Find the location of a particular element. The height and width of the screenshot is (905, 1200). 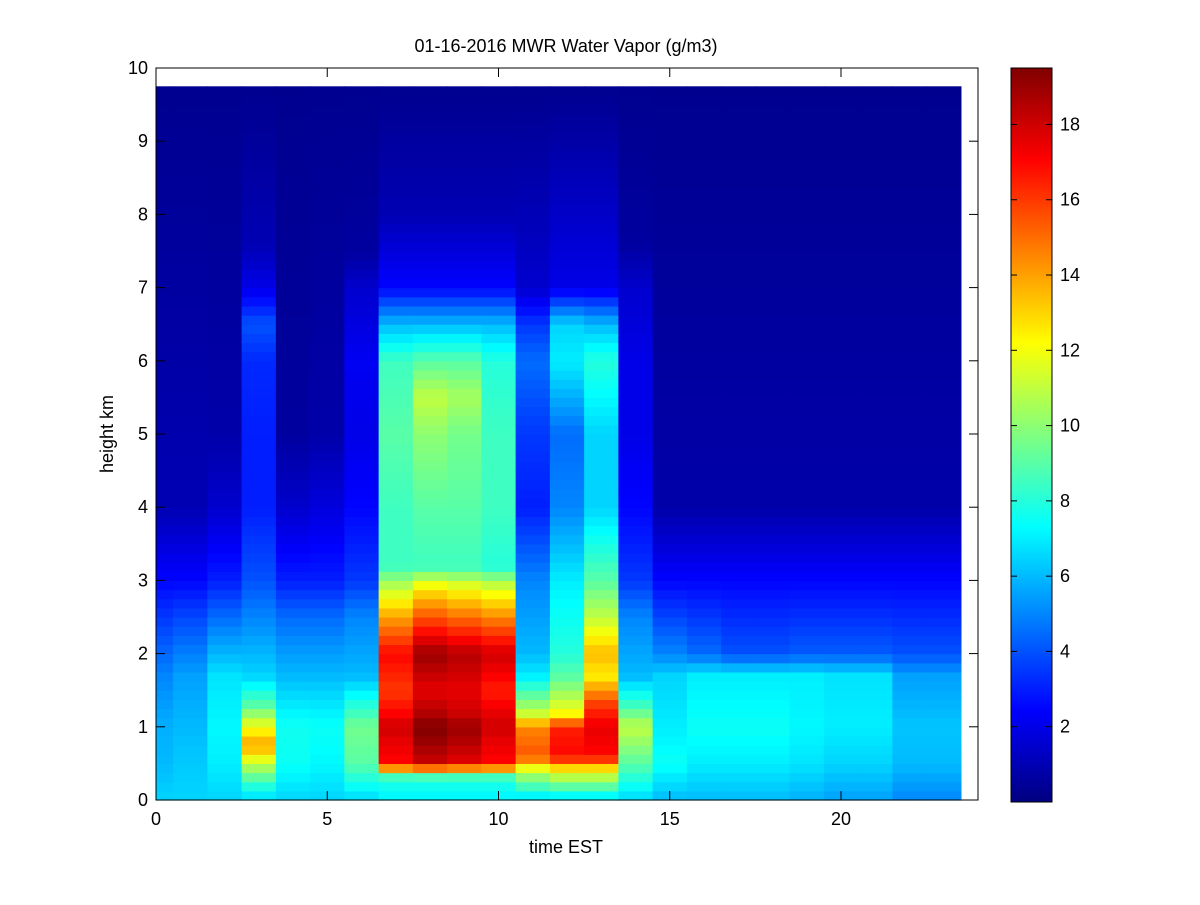

x-tick-label: 0 is located at coordinates (156, 819).